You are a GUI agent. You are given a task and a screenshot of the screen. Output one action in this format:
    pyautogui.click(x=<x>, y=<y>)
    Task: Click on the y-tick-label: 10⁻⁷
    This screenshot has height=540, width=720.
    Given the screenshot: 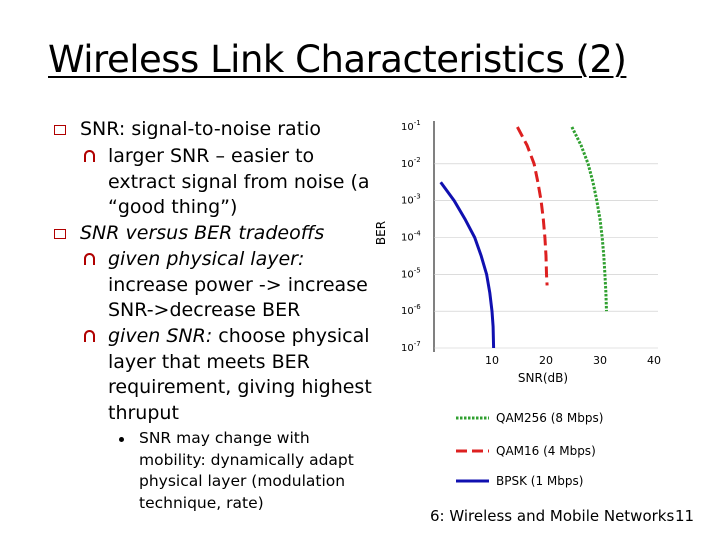 What is the action you would take?
    pyautogui.click(x=411, y=347)
    